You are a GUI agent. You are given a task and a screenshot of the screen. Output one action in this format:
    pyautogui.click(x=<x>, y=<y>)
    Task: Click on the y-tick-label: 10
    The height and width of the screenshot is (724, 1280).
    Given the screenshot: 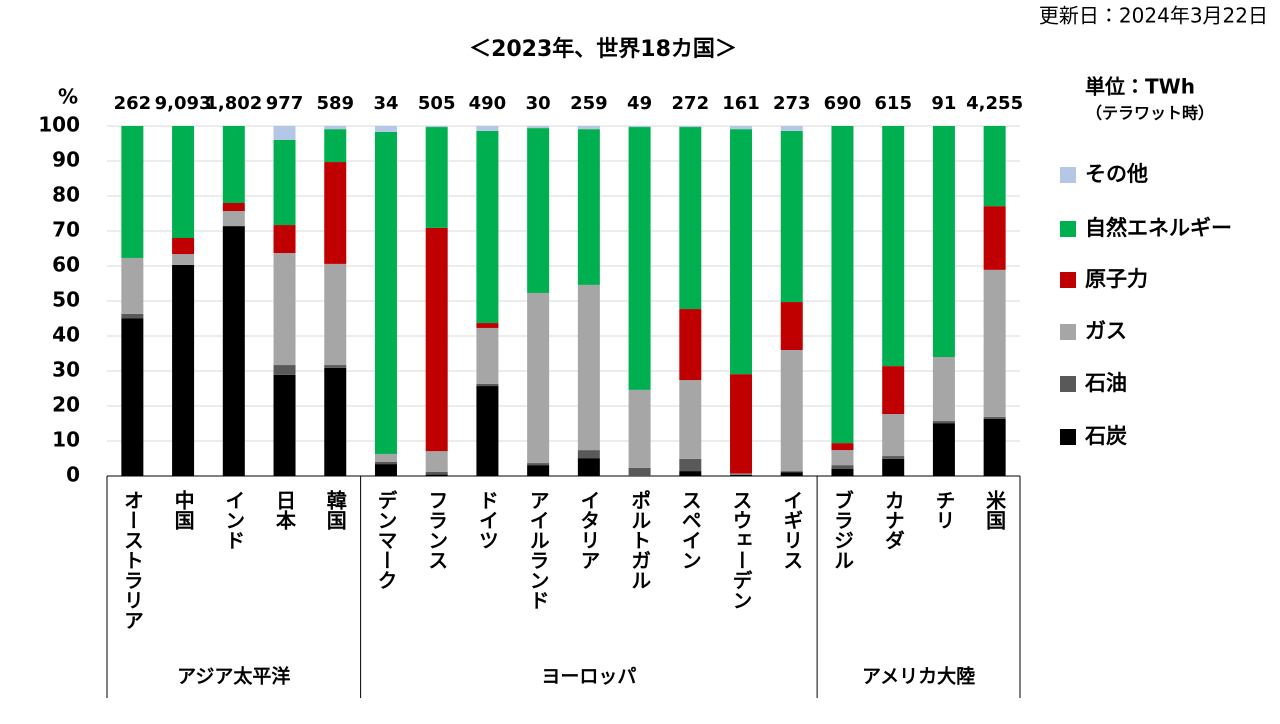 What is the action you would take?
    pyautogui.click(x=66, y=440)
    